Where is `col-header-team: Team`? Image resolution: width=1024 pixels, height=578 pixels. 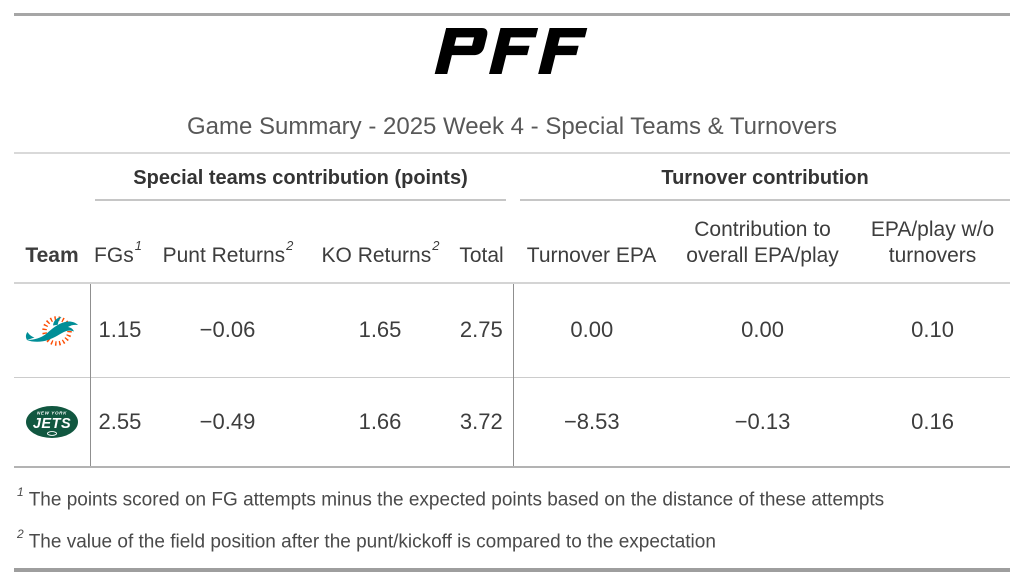
col-header-team: Team is located at coordinates (52, 255).